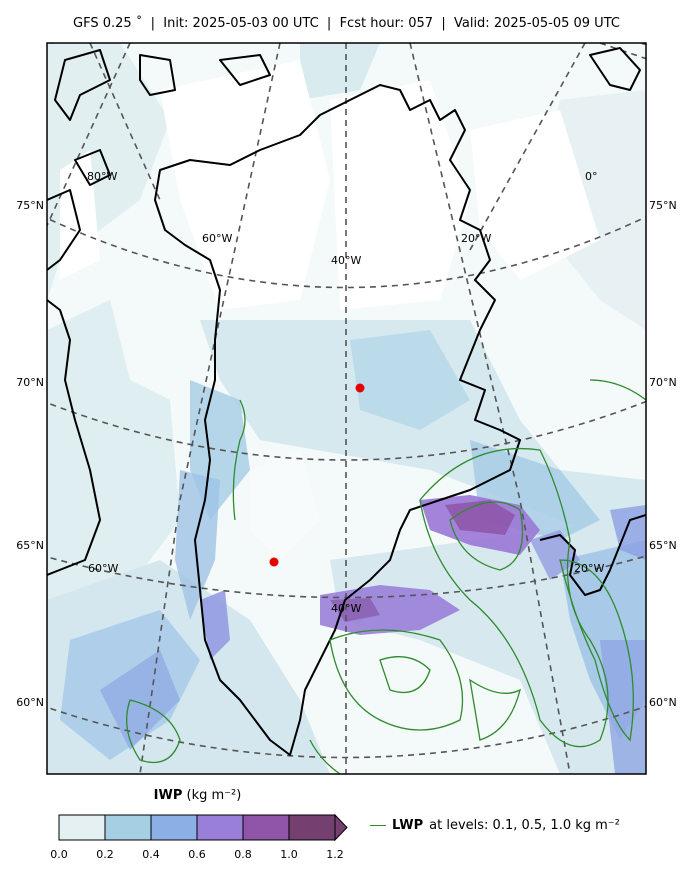 Image resolution: width=693 pixels, height=877 pixels. What do you see at coordinates (378, 825) in the screenshot?
I see `legend-line-swatch` at bounding box center [378, 825].